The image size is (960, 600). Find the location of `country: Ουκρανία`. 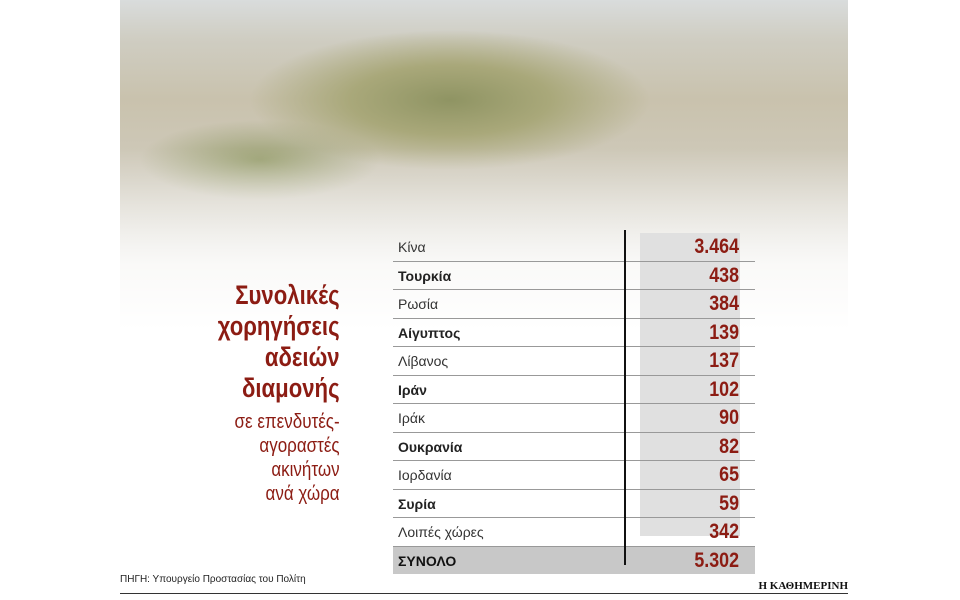

country: Ουκρανία is located at coordinates (430, 446).